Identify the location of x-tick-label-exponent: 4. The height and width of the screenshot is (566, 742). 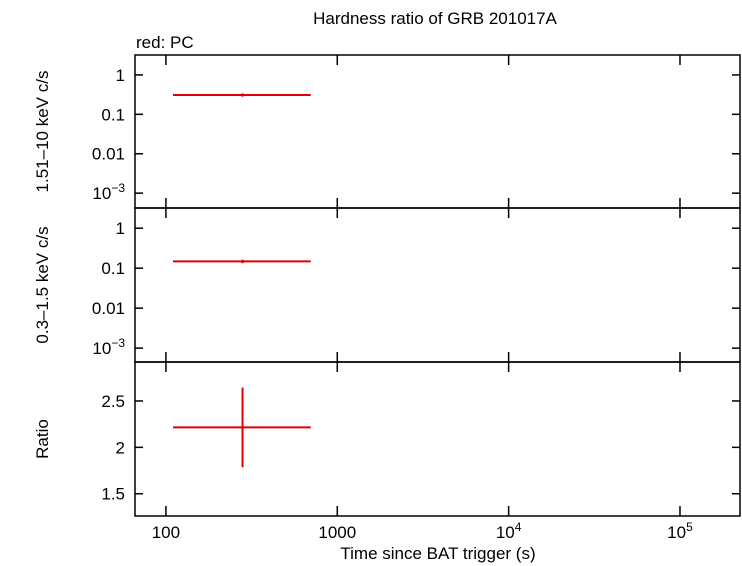
(518, 527).